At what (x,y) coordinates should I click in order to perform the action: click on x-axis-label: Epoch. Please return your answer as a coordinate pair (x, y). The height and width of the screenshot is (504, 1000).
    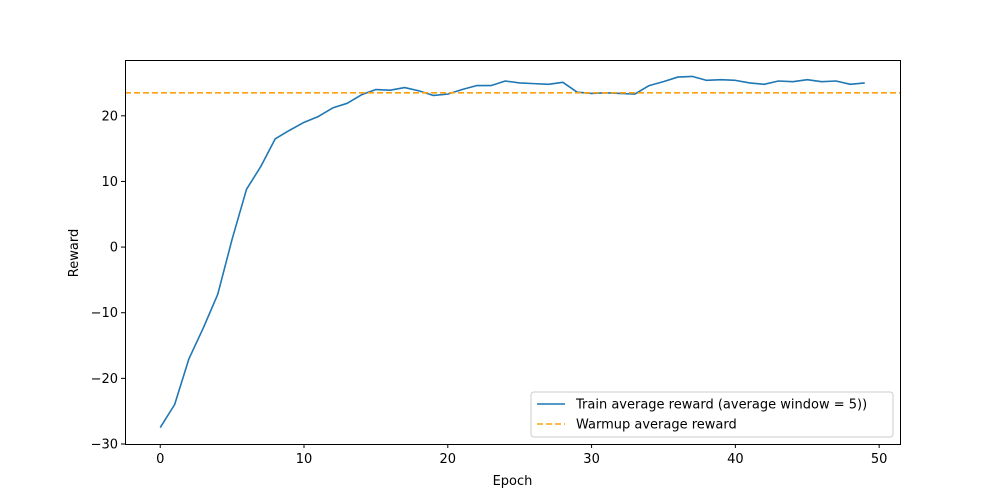
    Looking at the image, I should click on (513, 481).